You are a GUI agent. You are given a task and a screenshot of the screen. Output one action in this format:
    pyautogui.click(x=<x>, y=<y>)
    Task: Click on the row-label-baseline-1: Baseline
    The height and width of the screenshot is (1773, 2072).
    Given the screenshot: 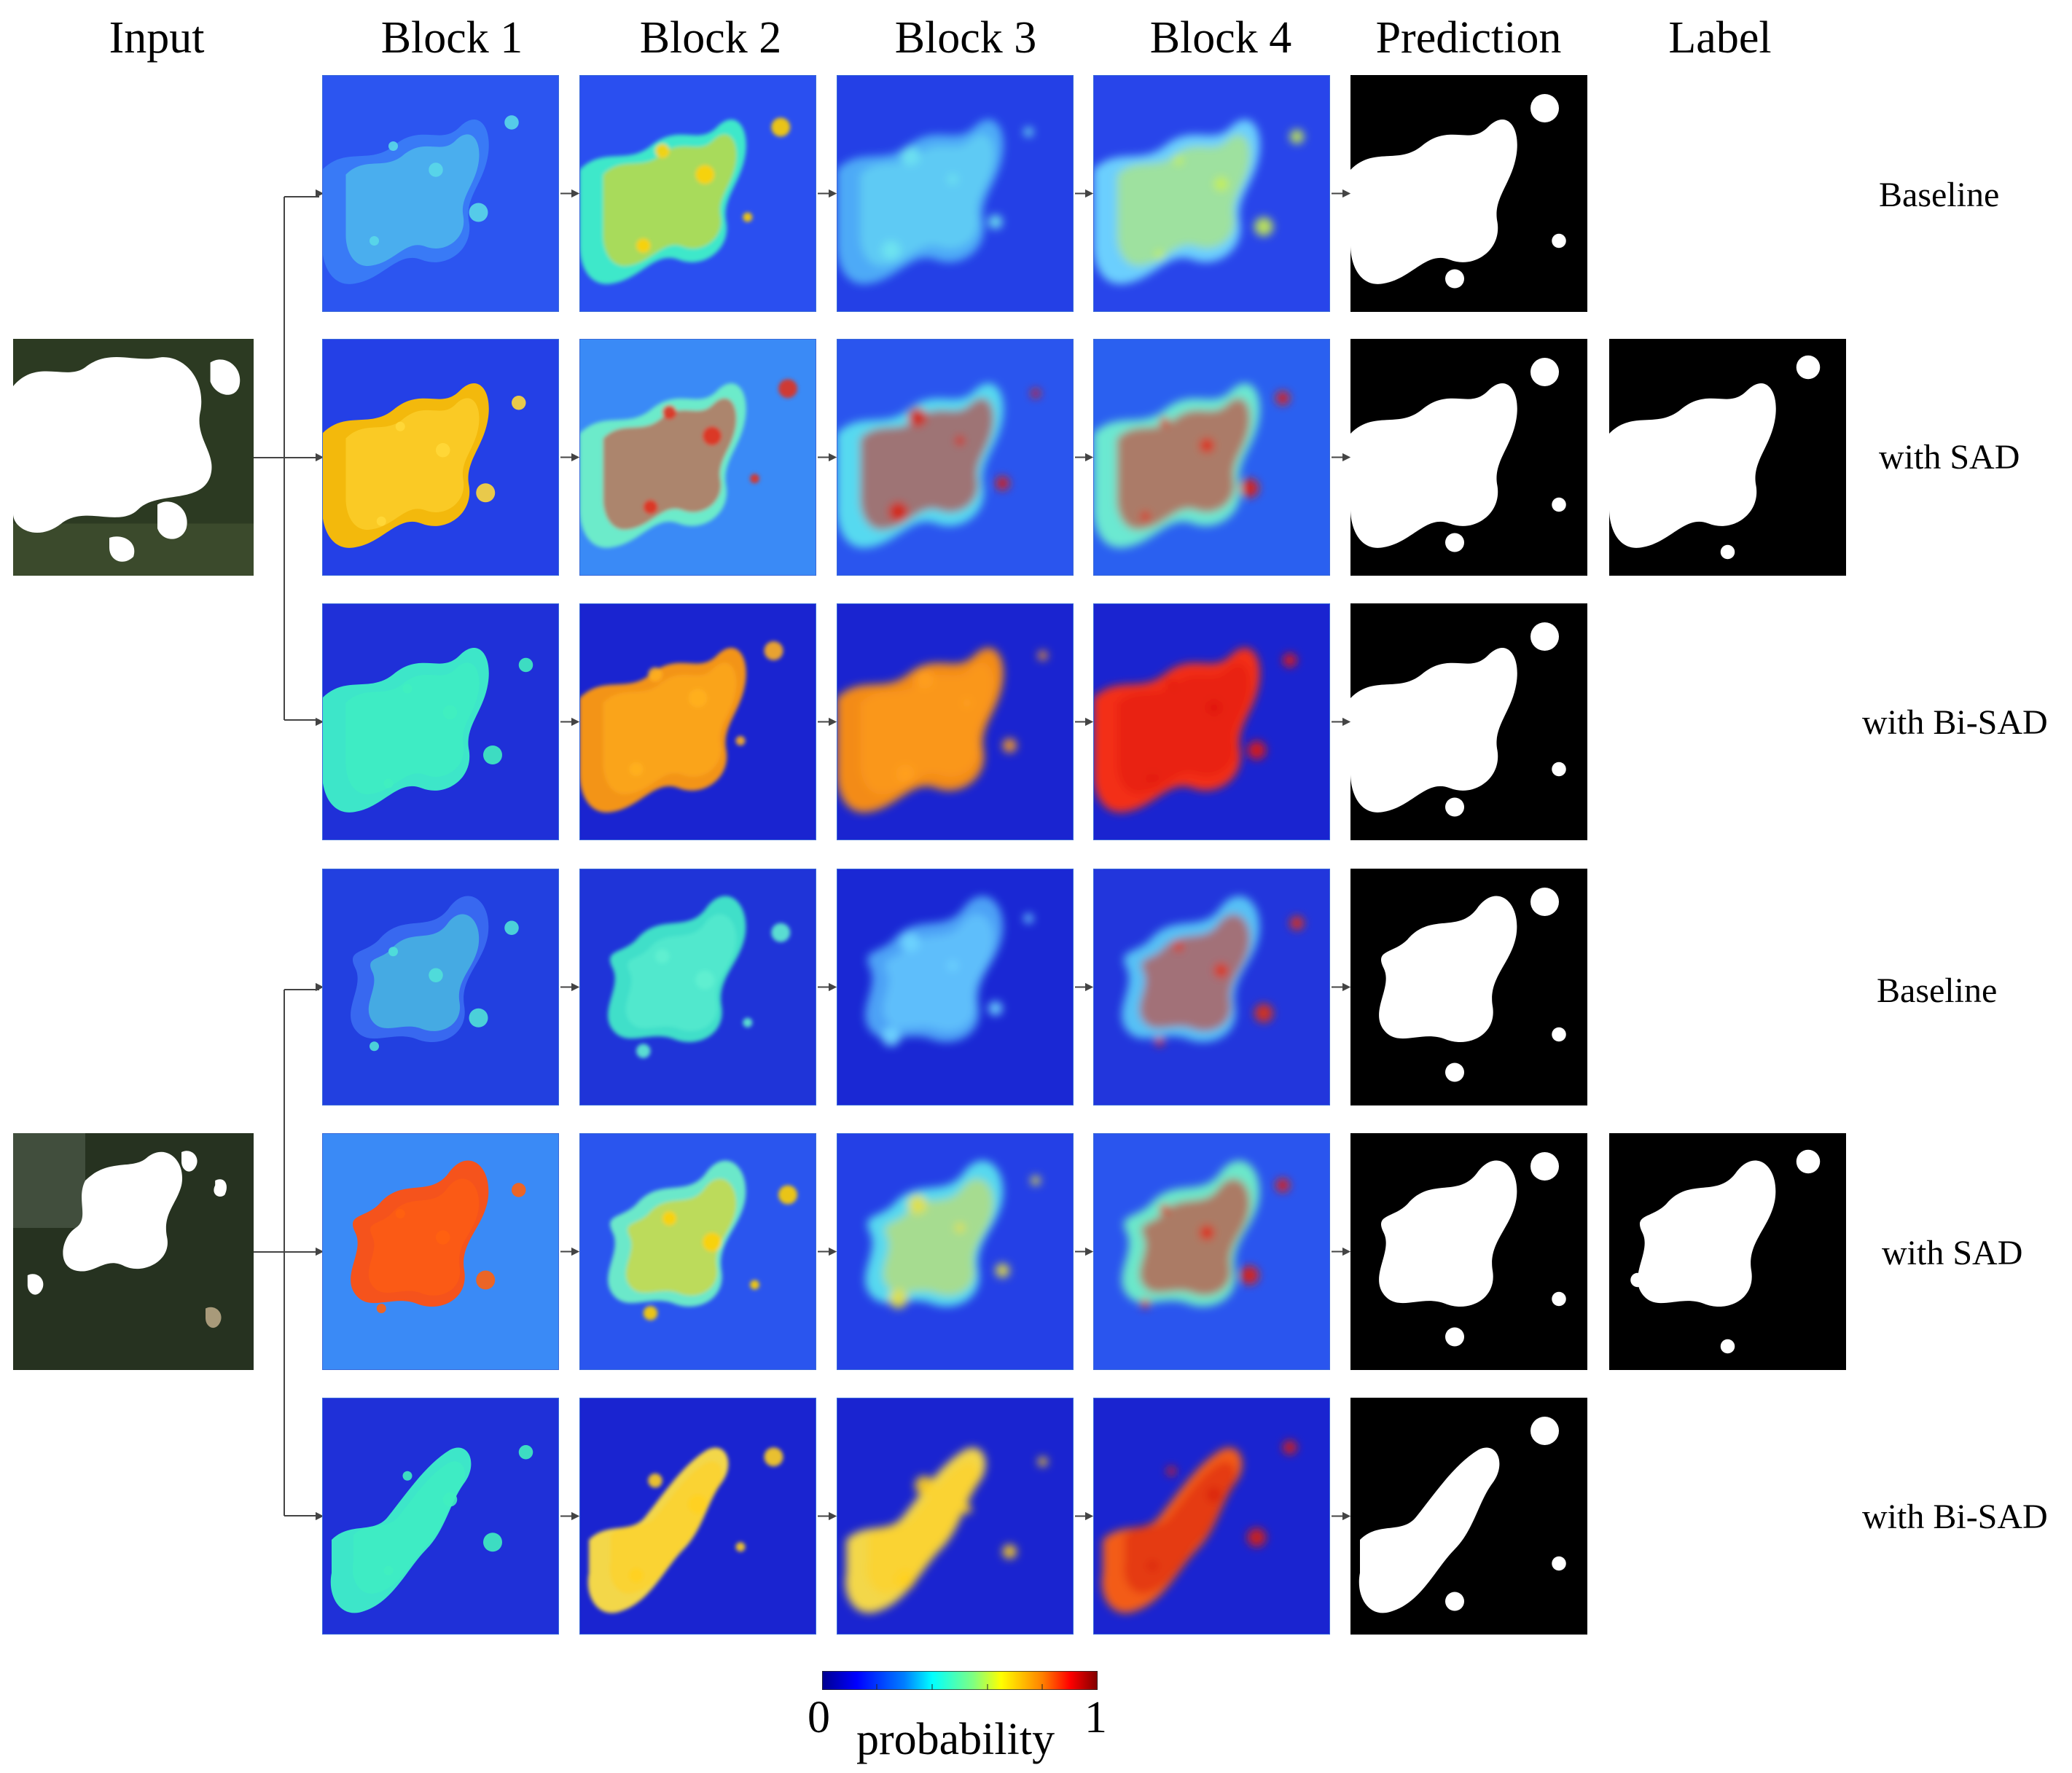 What is the action you would take?
    pyautogui.click(x=1939, y=195)
    